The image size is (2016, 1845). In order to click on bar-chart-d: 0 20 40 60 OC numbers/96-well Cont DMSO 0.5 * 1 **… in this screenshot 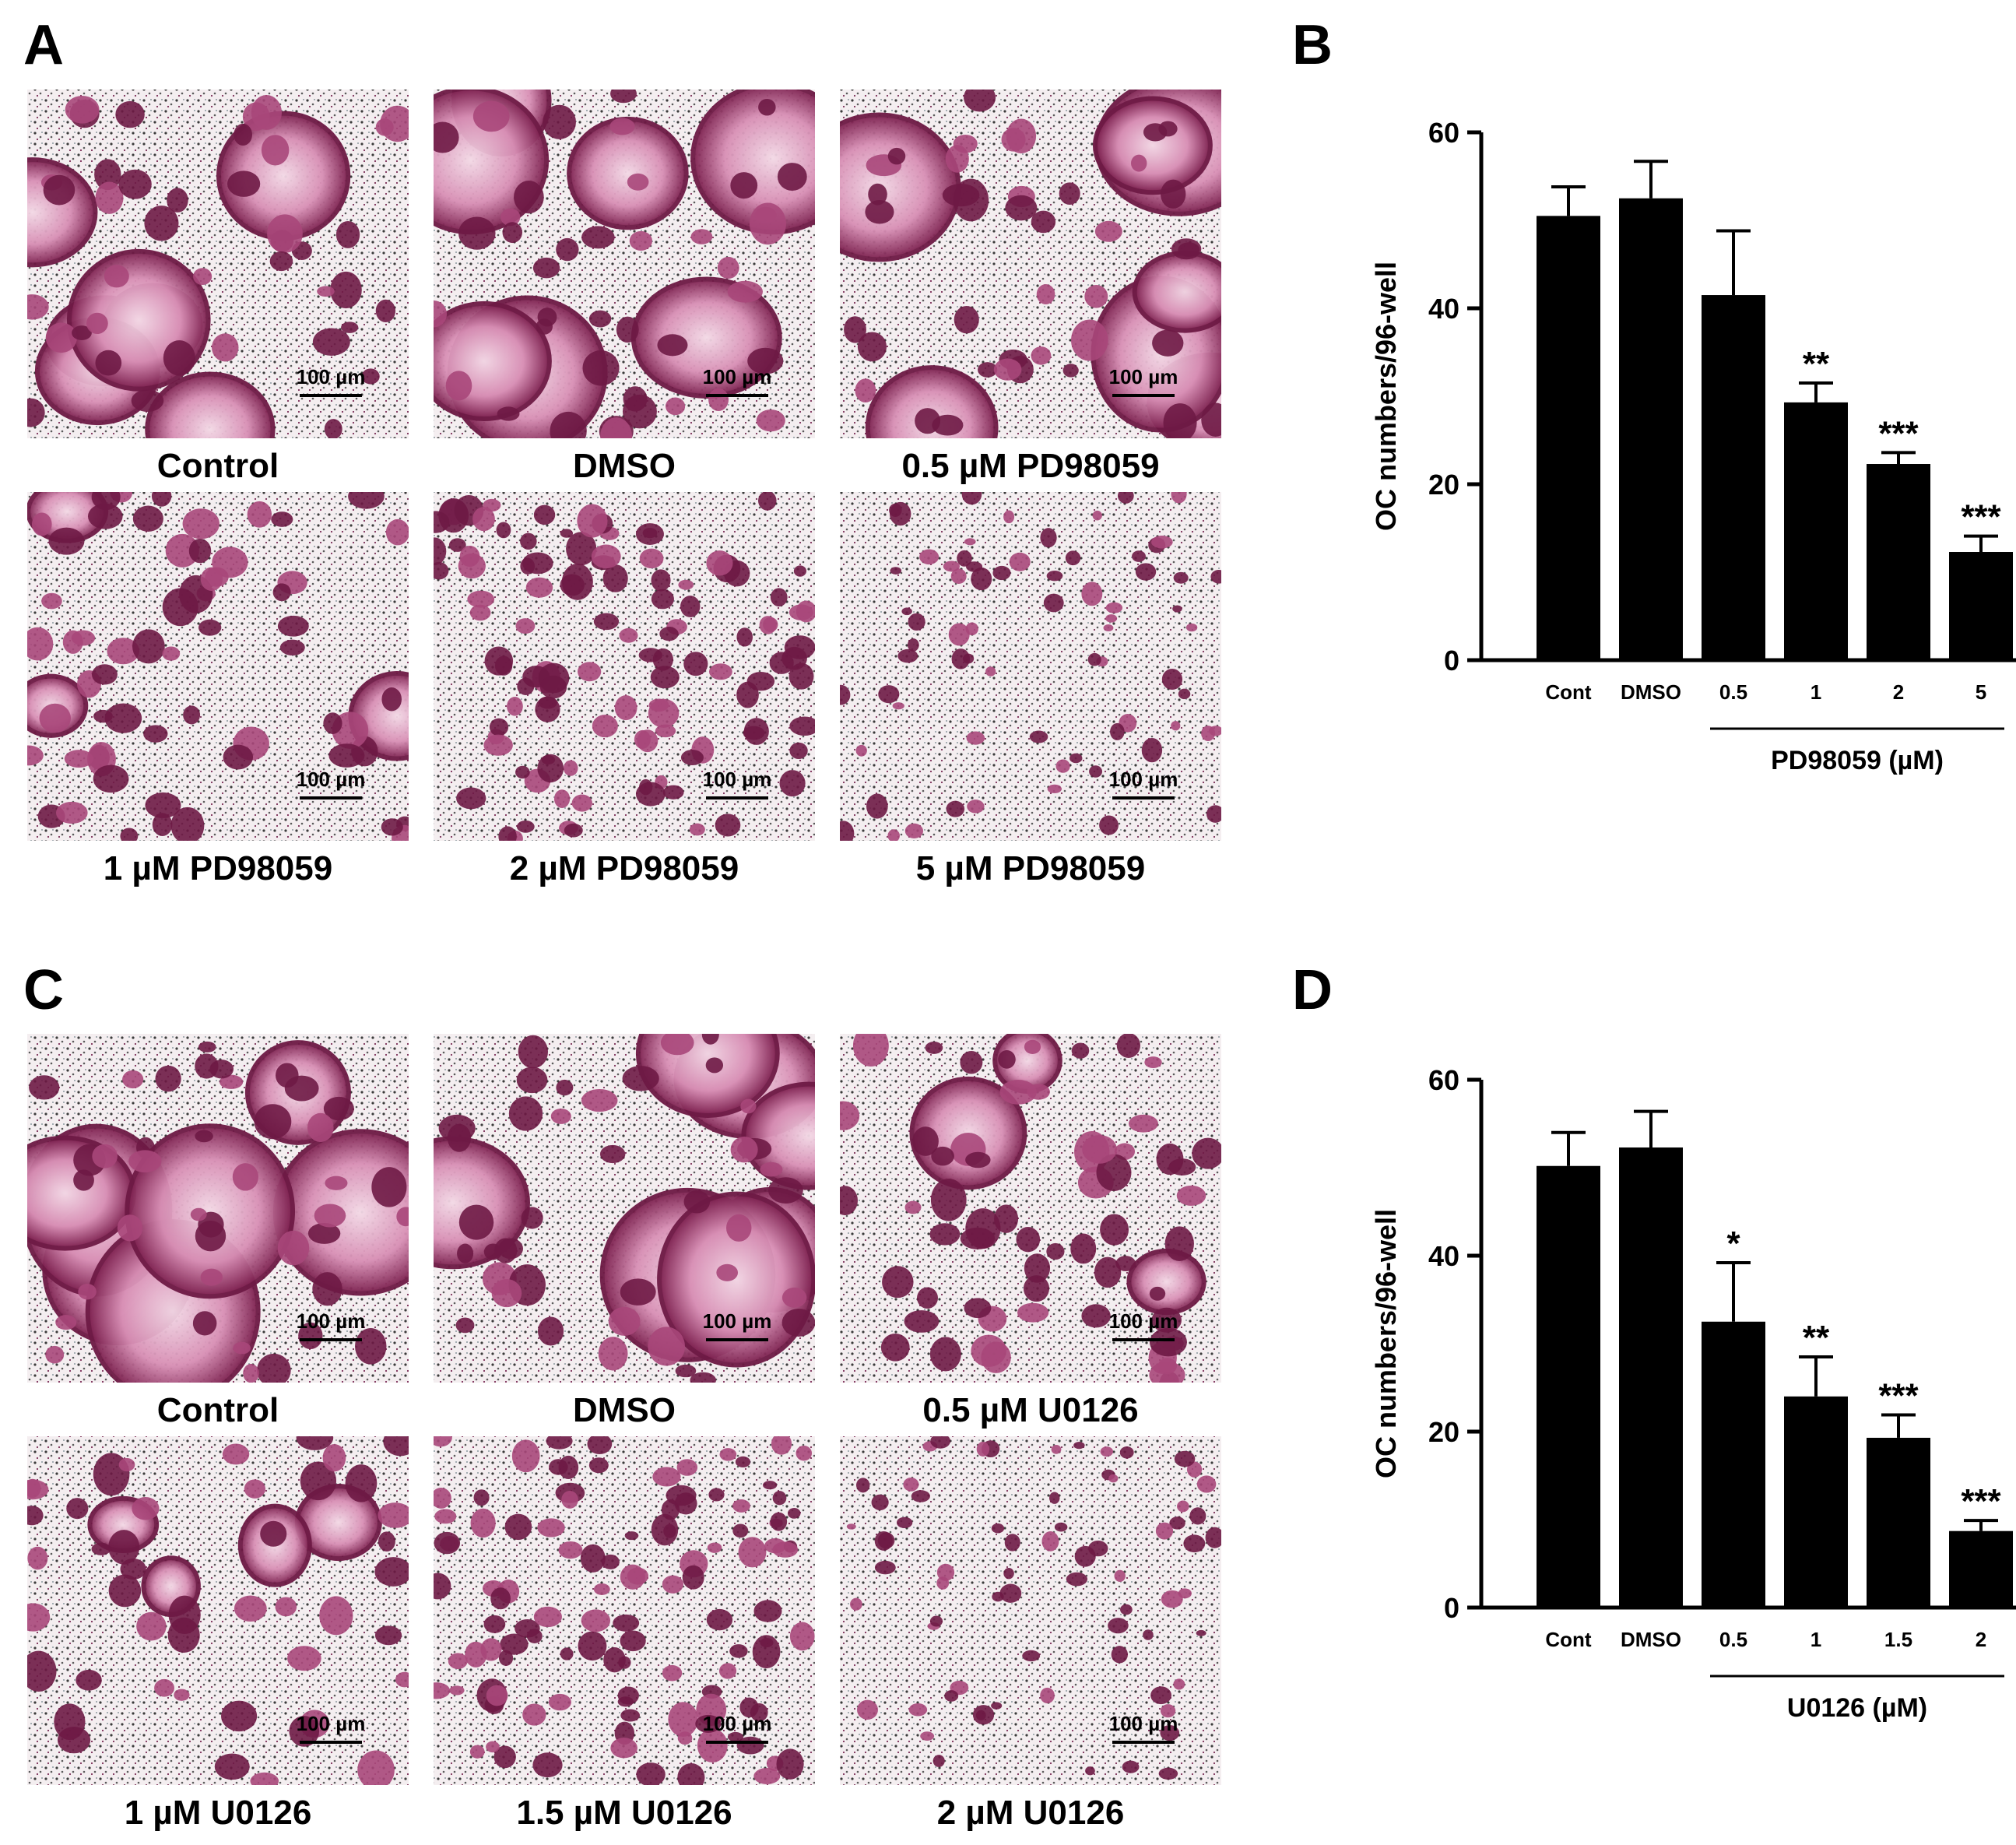, I will do `click(1693, 1394)`.